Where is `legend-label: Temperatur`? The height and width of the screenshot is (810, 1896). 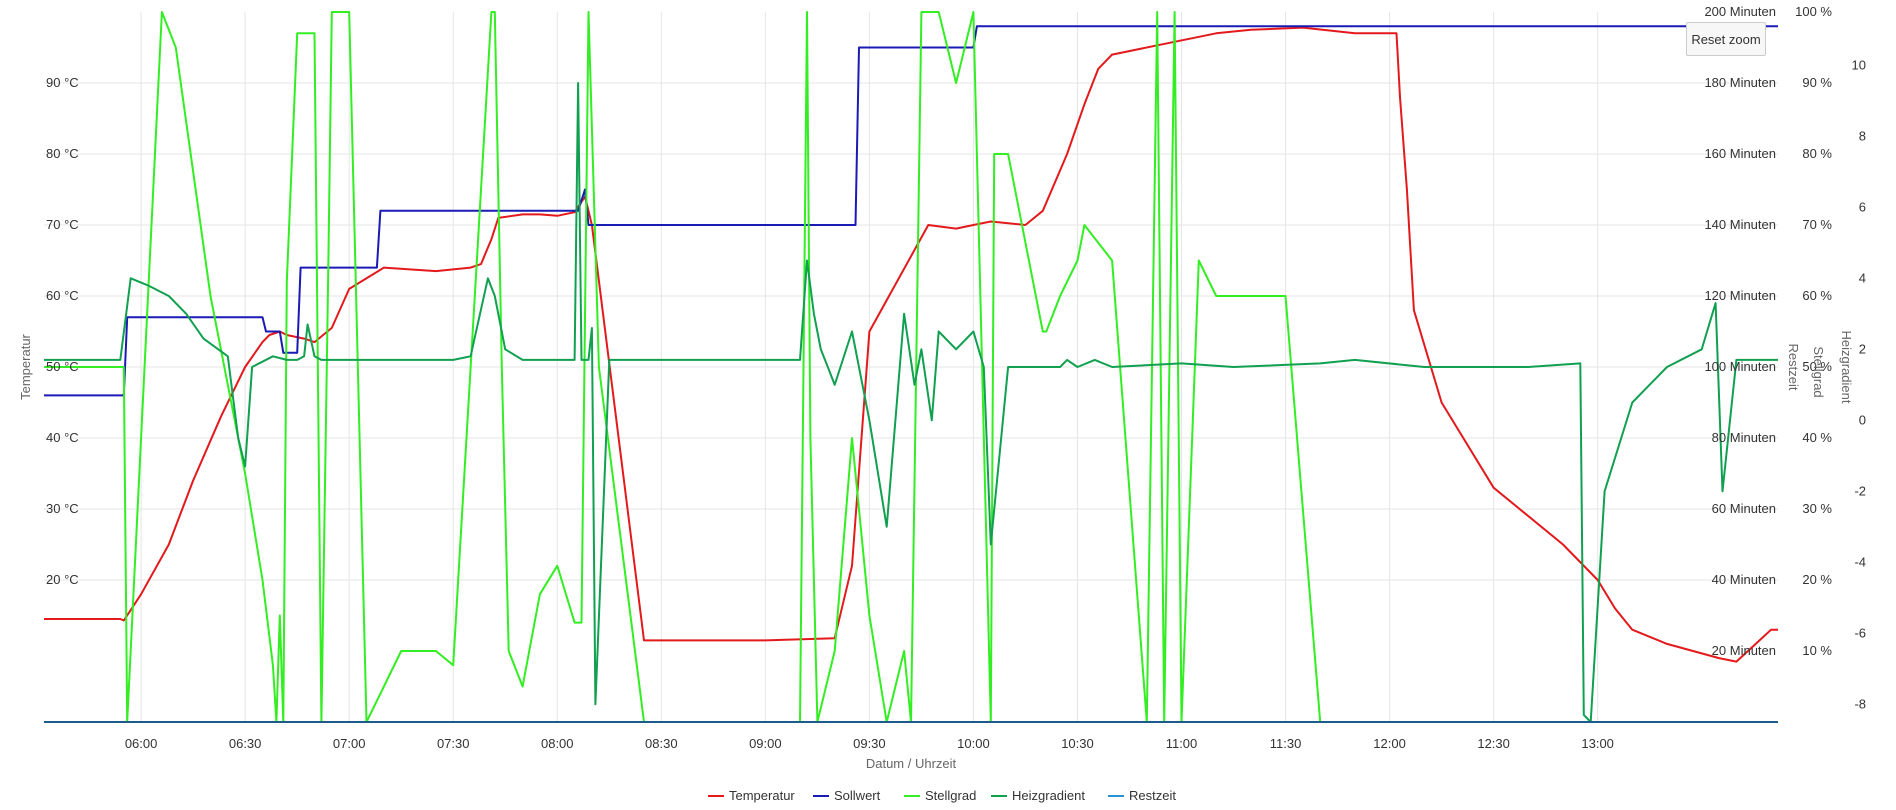
legend-label: Temperatur is located at coordinates (762, 795).